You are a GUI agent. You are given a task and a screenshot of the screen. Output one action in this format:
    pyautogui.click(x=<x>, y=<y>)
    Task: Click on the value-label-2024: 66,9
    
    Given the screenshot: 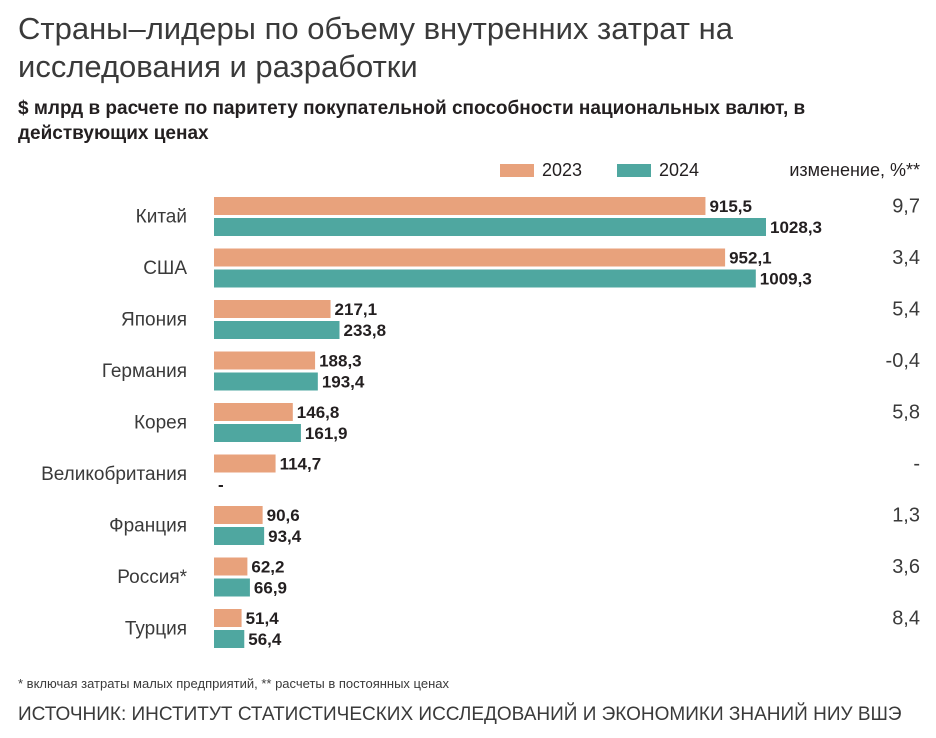 What is the action you would take?
    pyautogui.click(x=270, y=588)
    